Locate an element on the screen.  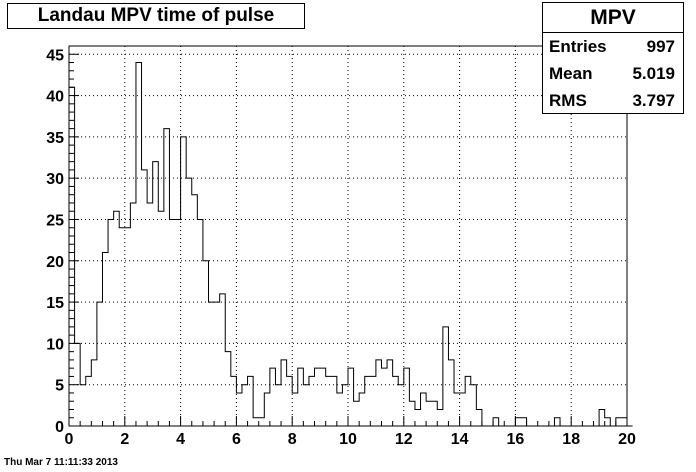
stats-box: MPV Entries 997 Mean 5.019 RMS 3.797 is located at coordinates (613, 58).